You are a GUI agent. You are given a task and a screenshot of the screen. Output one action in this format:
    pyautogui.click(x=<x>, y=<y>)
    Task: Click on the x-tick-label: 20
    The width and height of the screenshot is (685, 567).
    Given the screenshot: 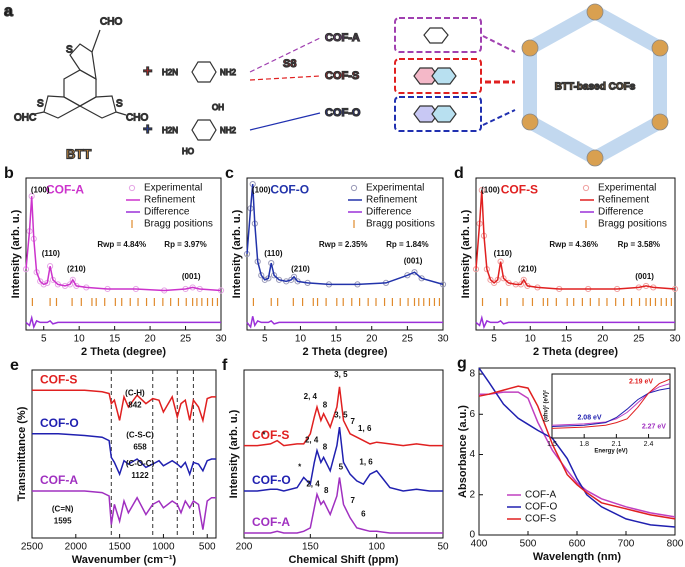 What is the action you would take?
    pyautogui.click(x=603, y=339)
    